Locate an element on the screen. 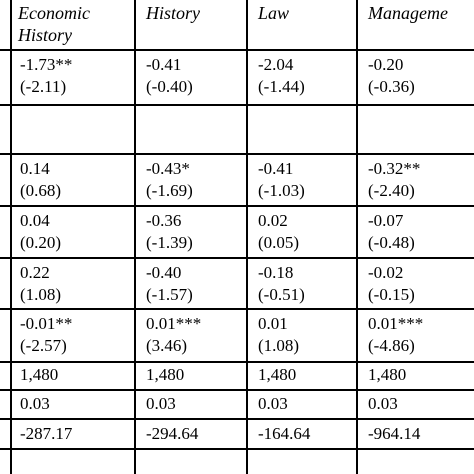 The image size is (474, 474). stat-value: -294.64 is located at coordinates (172, 433).